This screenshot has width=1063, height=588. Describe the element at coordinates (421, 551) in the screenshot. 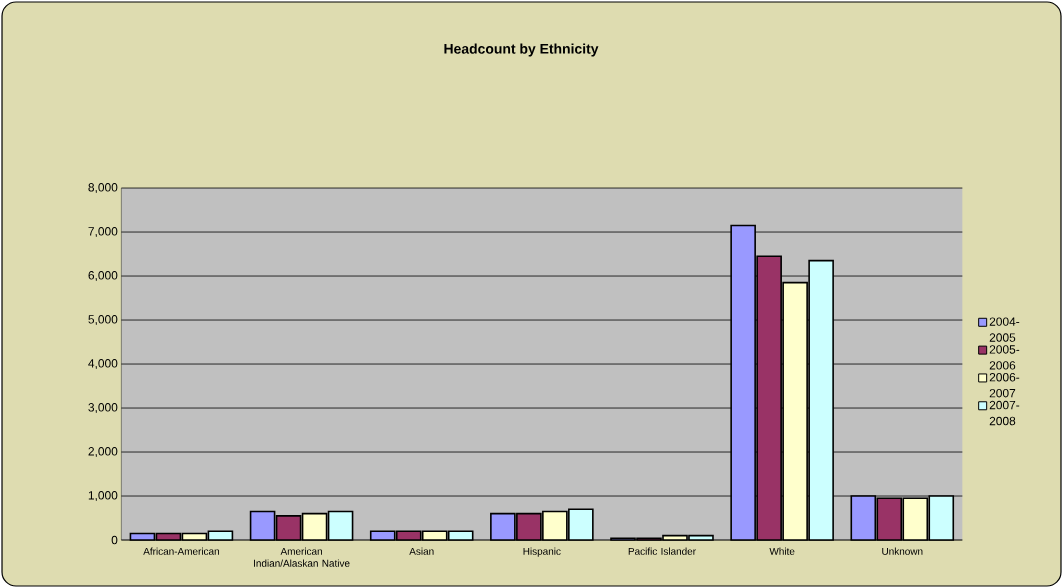

I see `x-tick-label: Asian` at that location.